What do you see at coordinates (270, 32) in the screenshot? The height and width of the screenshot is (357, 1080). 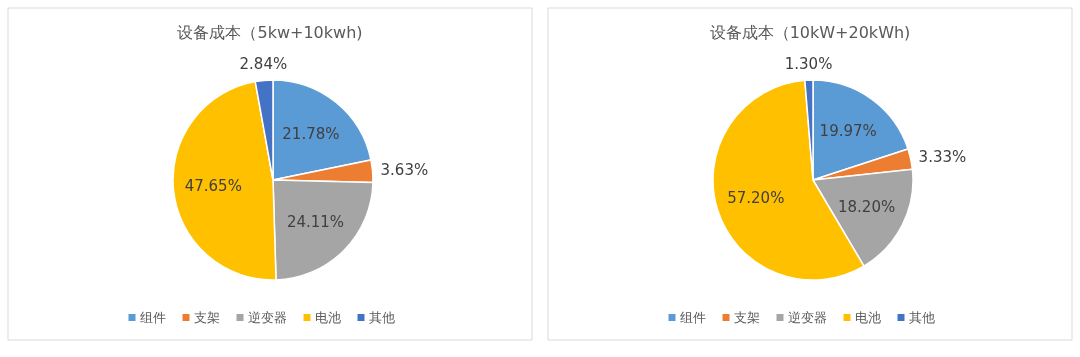 I see `chart-title: 设备成本（5kw+10kwh)` at bounding box center [270, 32].